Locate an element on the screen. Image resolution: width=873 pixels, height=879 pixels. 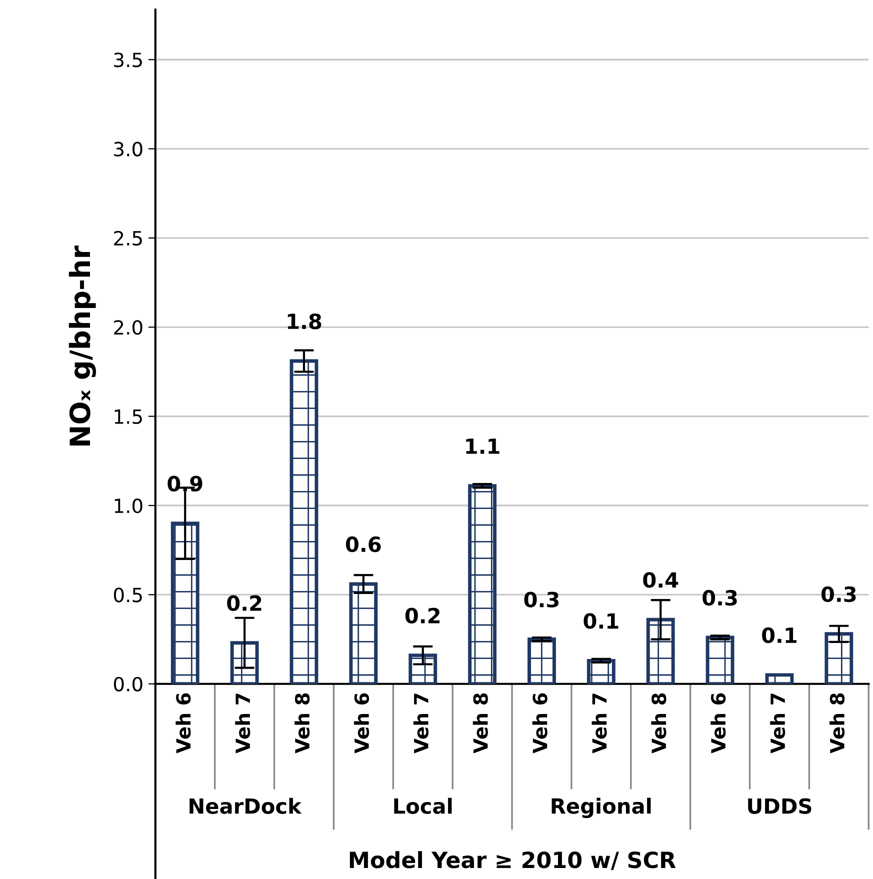
y-tick-label: 2.5 is located at coordinates (128, 238).